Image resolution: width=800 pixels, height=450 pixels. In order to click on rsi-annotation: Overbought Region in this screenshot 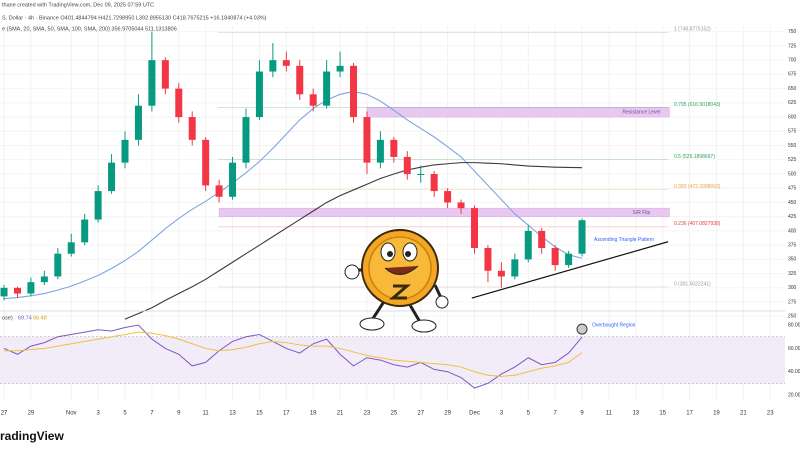, I will do `click(614, 325)`.